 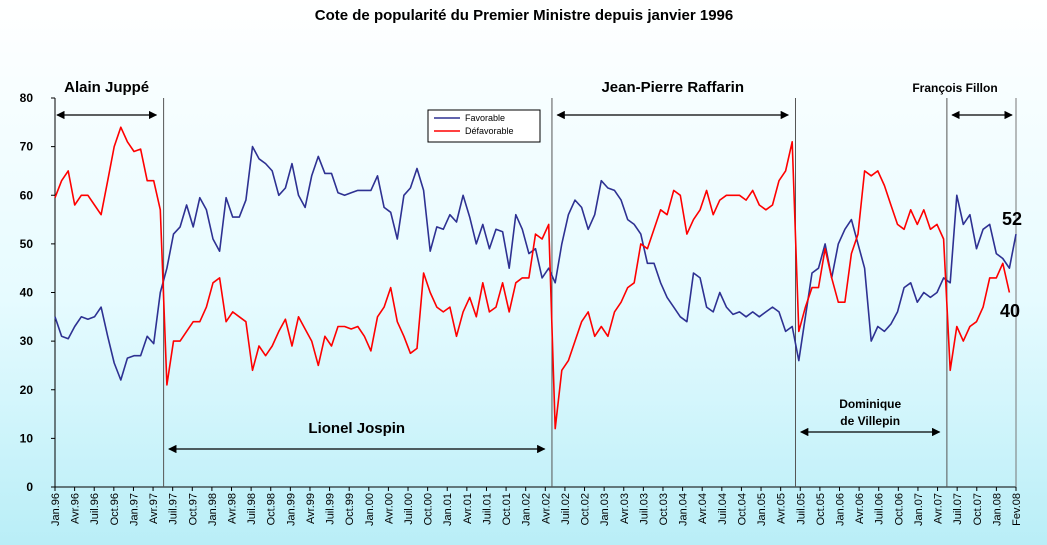 What do you see at coordinates (1017, 509) in the screenshot?
I see `x-tick-label: Fev.08` at bounding box center [1017, 509].